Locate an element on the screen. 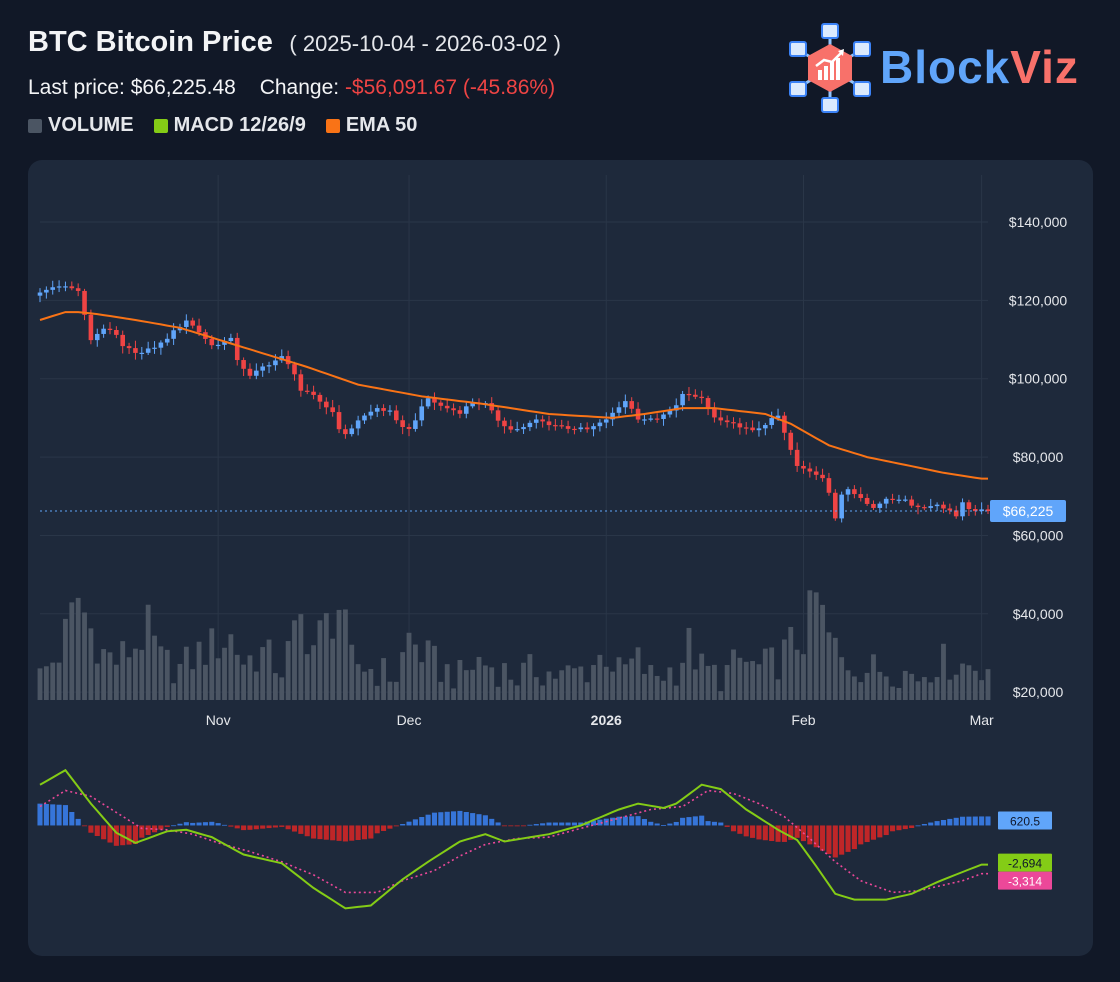 The width and height of the screenshot is (1120, 982). x-tick-label: 2026 is located at coordinates (606, 720).